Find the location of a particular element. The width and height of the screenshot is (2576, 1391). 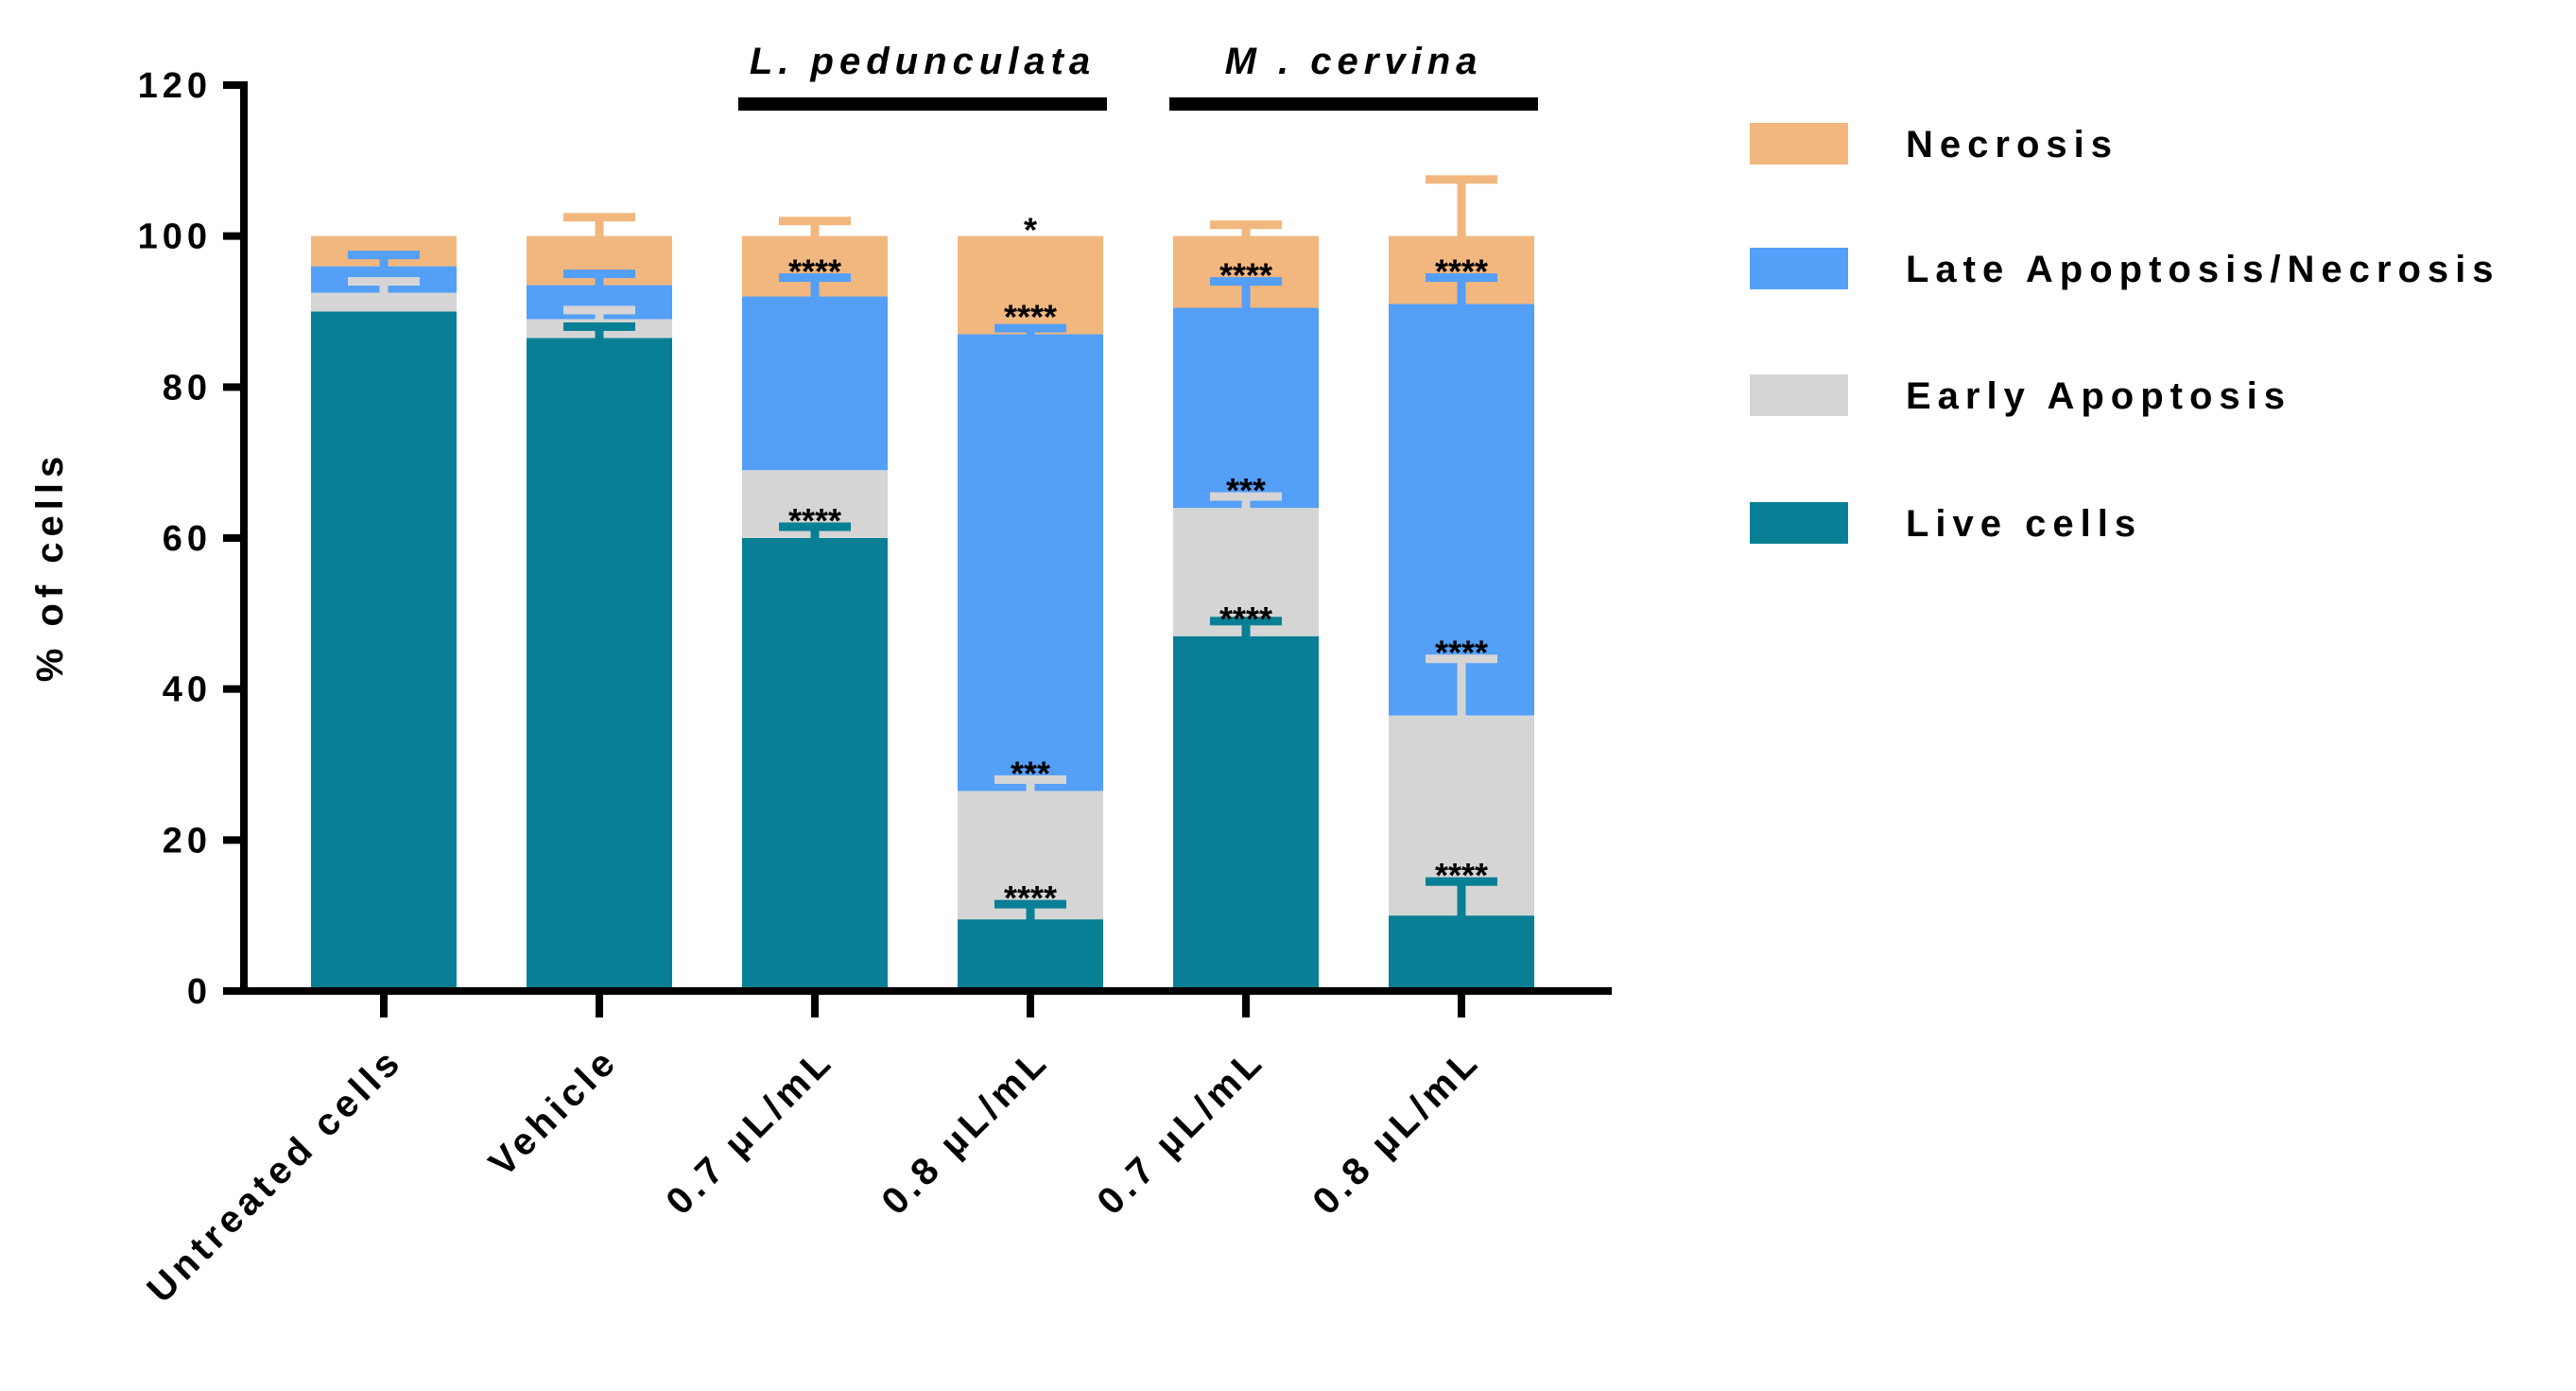

y-tick-label: 60 is located at coordinates (187, 539).